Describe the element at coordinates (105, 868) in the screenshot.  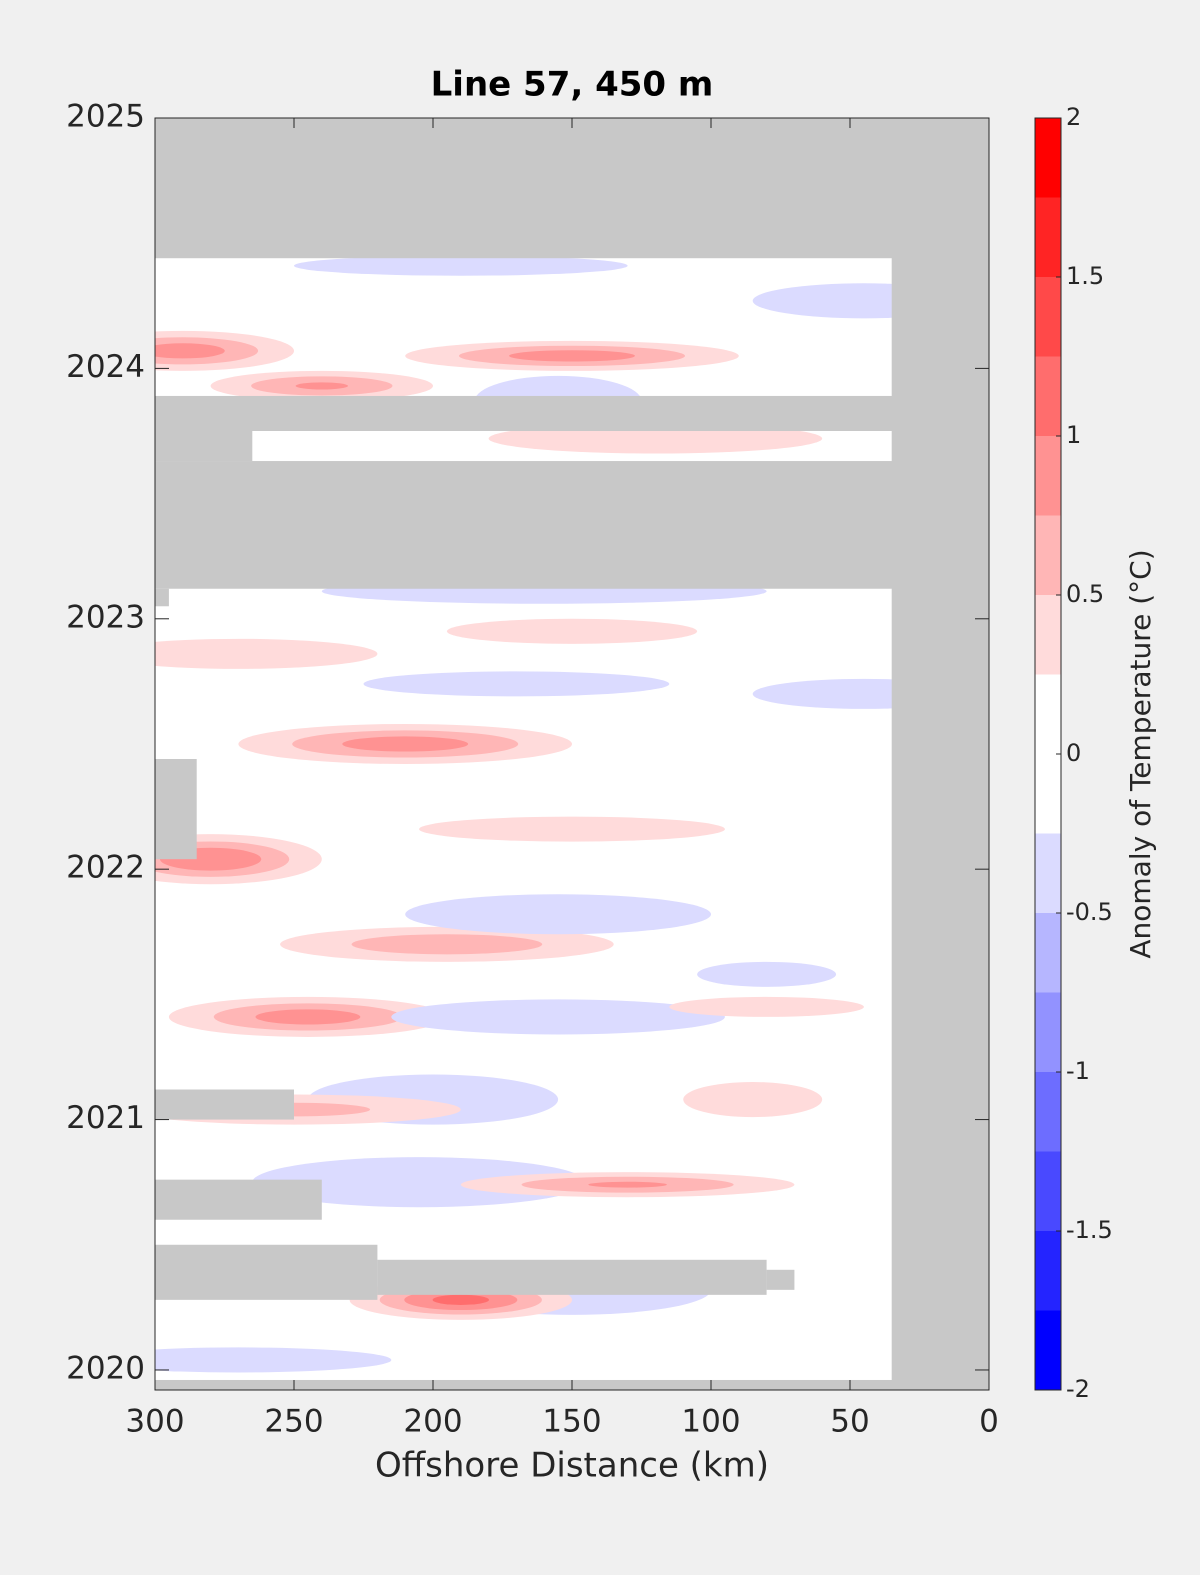
I see `y-tick-label: 2022` at that location.